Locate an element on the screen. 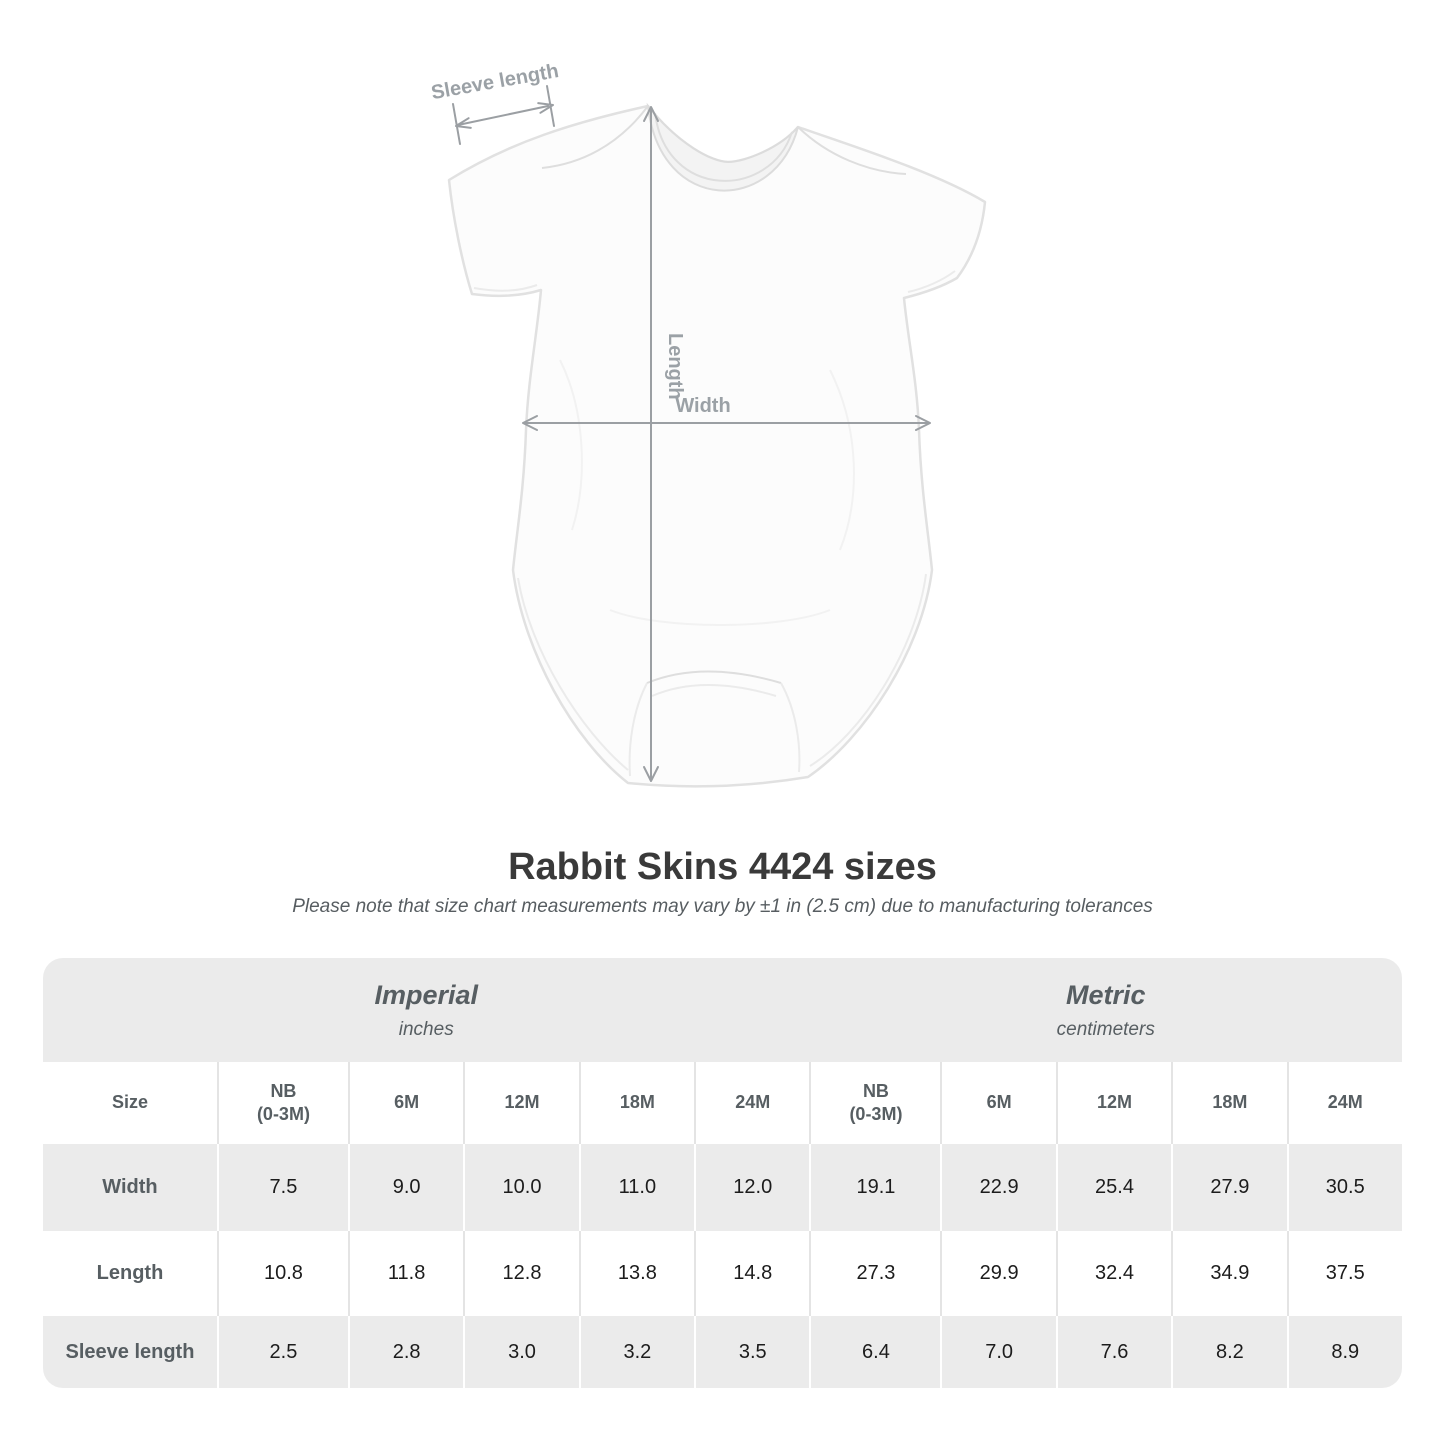  value-cell: 7.5 is located at coordinates (282, 1187).